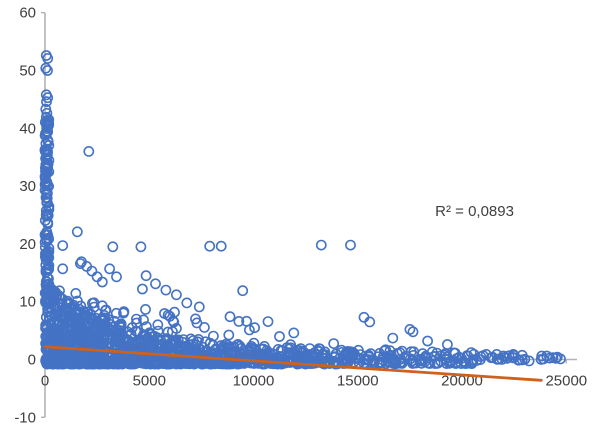  I want to click on x-tick-label: 15000, so click(358, 381).